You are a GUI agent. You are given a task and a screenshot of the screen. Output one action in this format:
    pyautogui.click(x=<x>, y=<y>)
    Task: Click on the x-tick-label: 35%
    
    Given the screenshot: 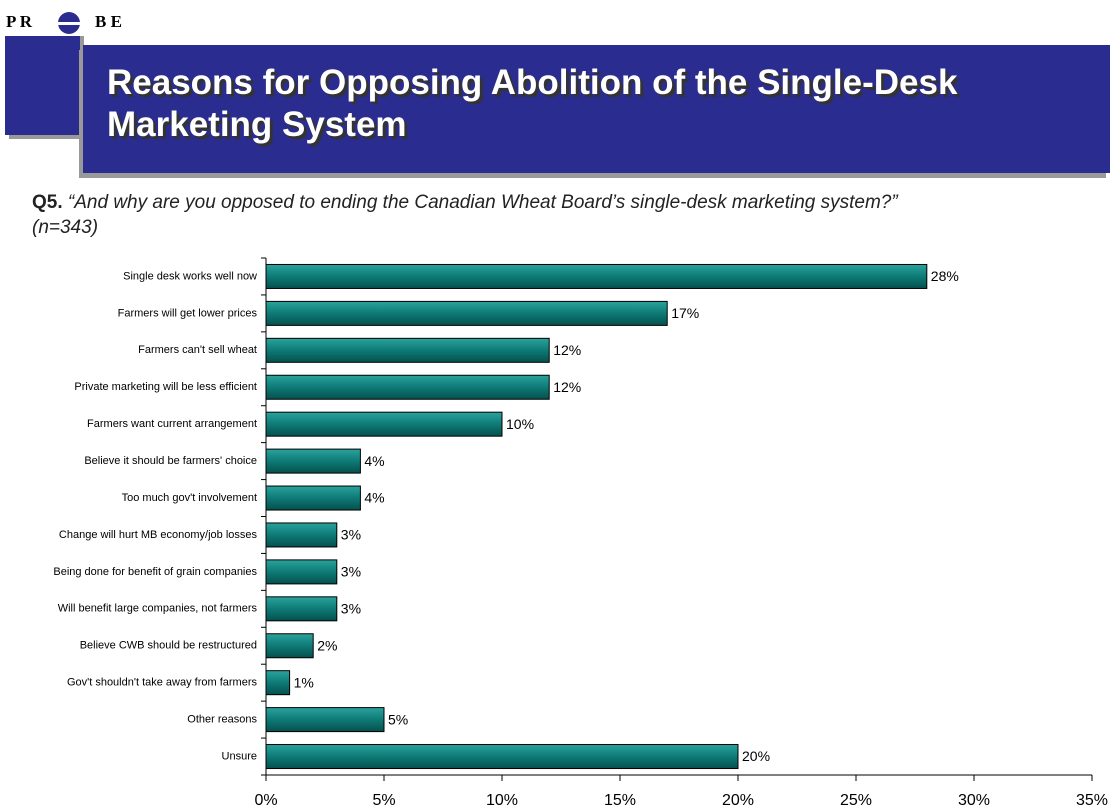 What is the action you would take?
    pyautogui.click(x=1092, y=800)
    